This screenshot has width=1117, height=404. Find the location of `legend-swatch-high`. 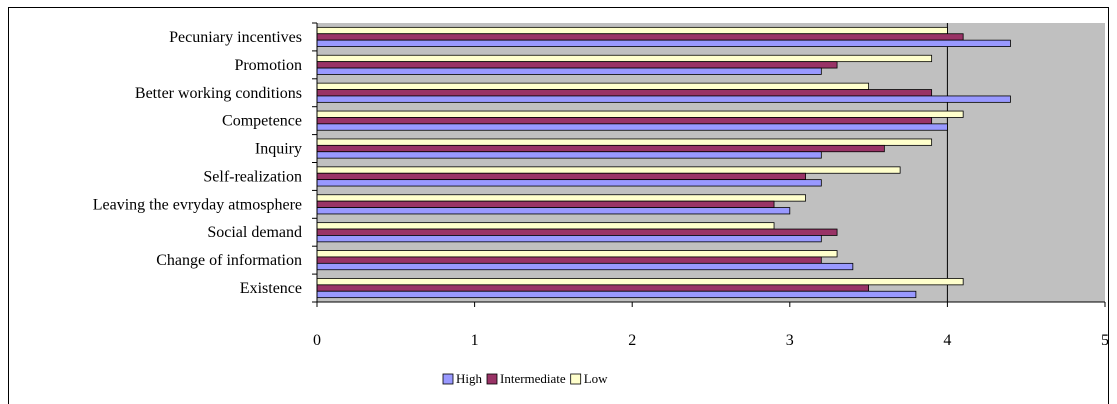

legend-swatch-high is located at coordinates (448, 379).